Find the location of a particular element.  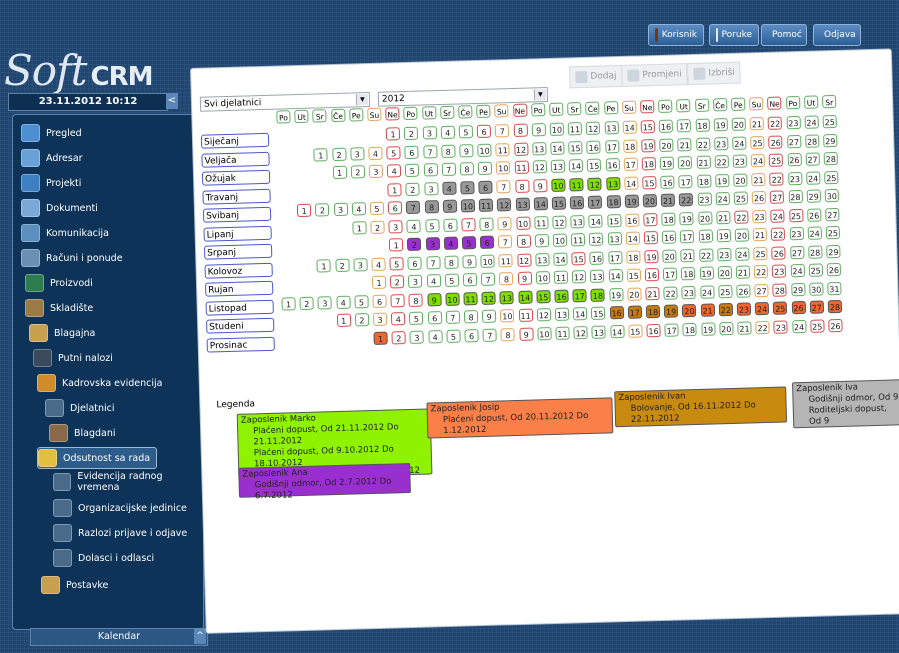

sidebar-item-odsutnost-sa-rada: Odsutnost sa rada is located at coordinates (97, 458).